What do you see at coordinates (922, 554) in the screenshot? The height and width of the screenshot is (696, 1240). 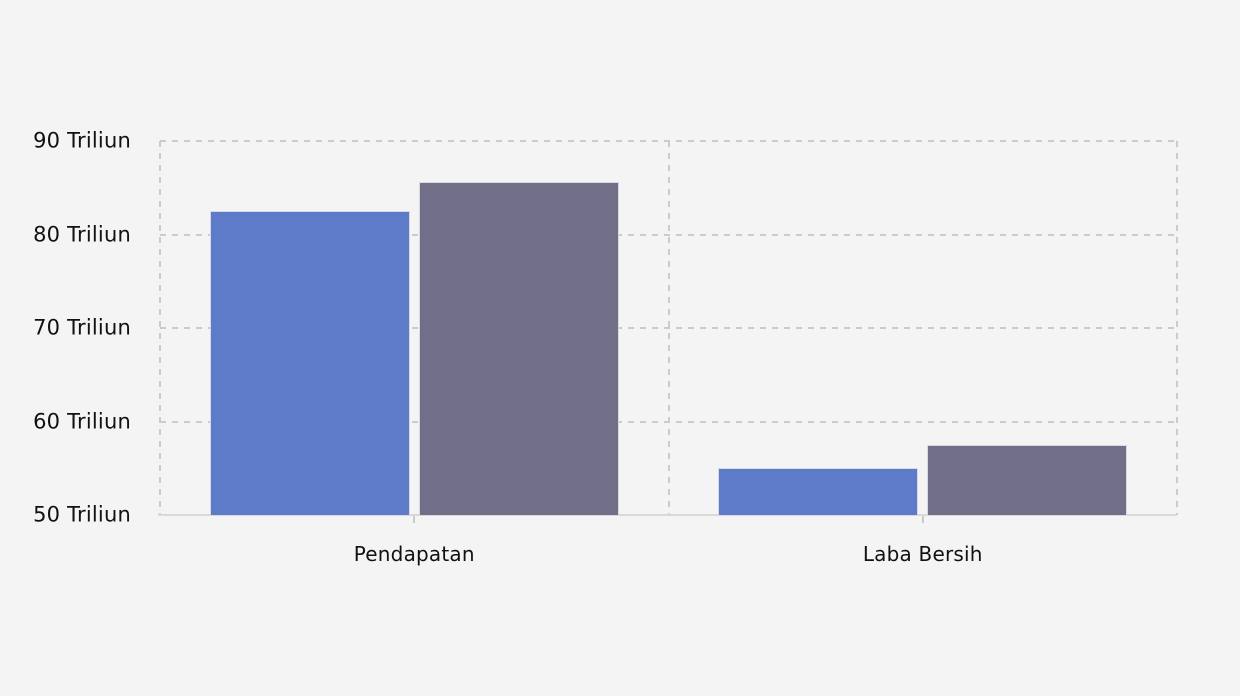 I see `category-label: Laba Bersih` at bounding box center [922, 554].